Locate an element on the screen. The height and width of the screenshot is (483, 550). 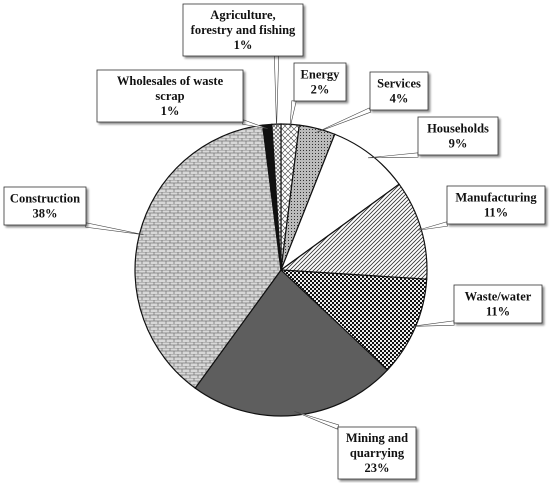
label-text-manufacturing-1: 11% is located at coordinates (496, 213).